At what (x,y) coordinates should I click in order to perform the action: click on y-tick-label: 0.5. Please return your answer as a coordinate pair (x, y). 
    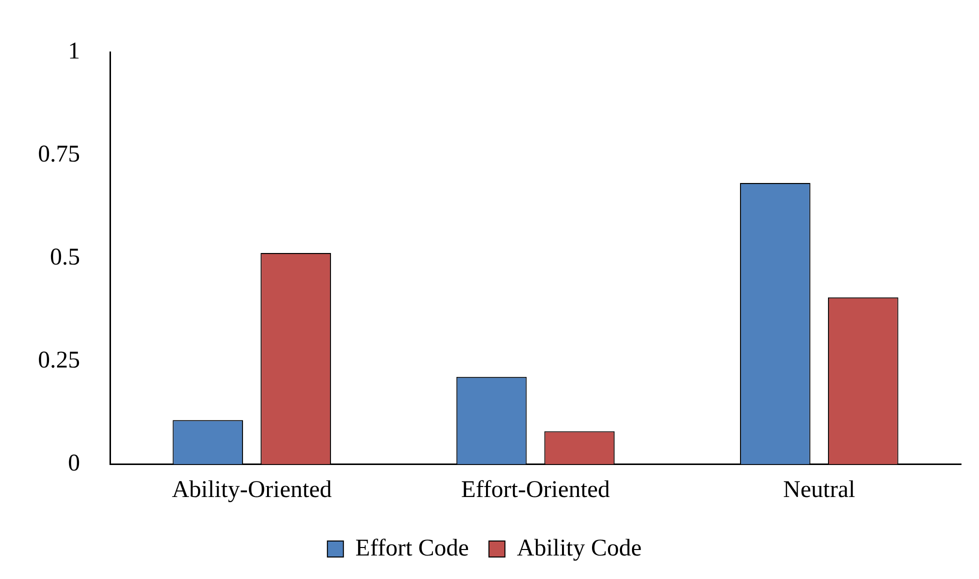
    Looking at the image, I should click on (65, 257).